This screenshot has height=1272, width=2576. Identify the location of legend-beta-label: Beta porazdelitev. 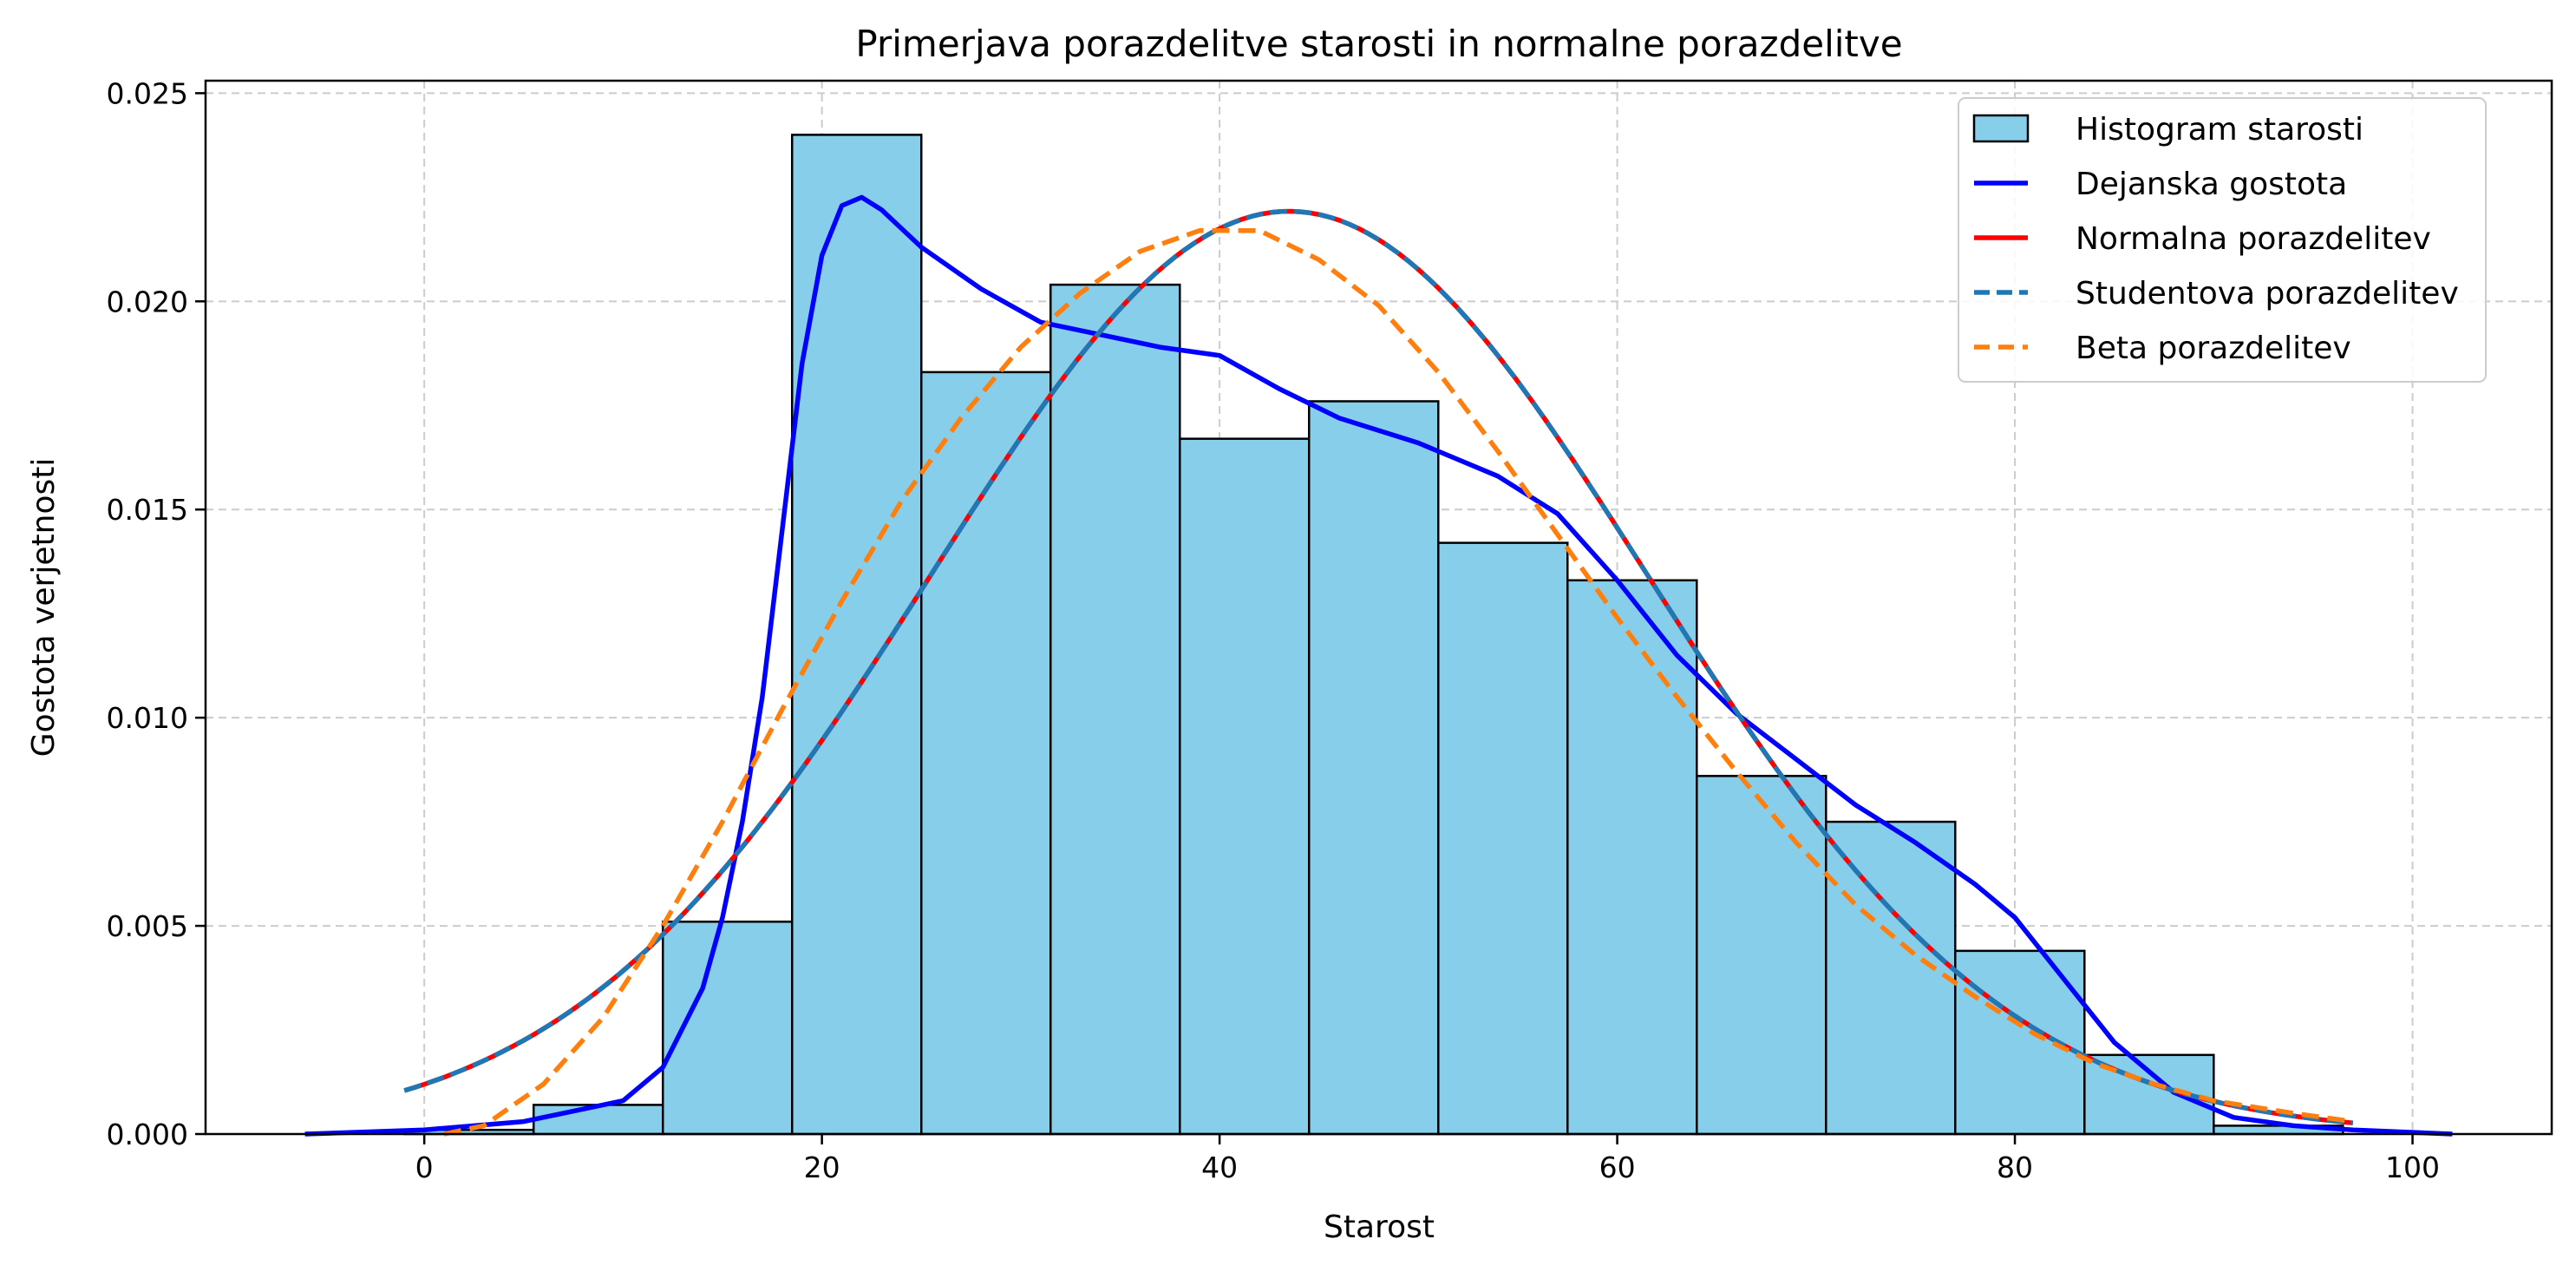
(2213, 348).